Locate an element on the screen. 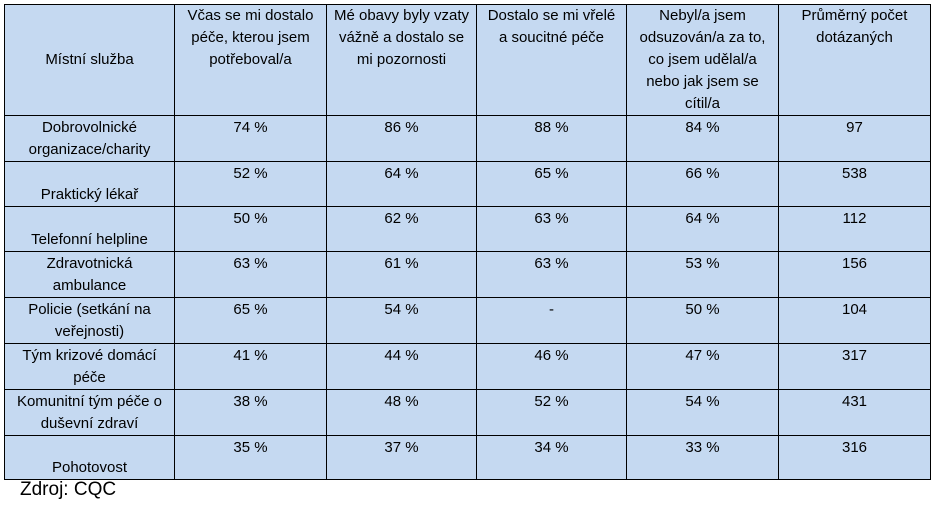 Image resolution: width=933 pixels, height=505 pixels. service-name: Praktický lékař is located at coordinates (89, 184).